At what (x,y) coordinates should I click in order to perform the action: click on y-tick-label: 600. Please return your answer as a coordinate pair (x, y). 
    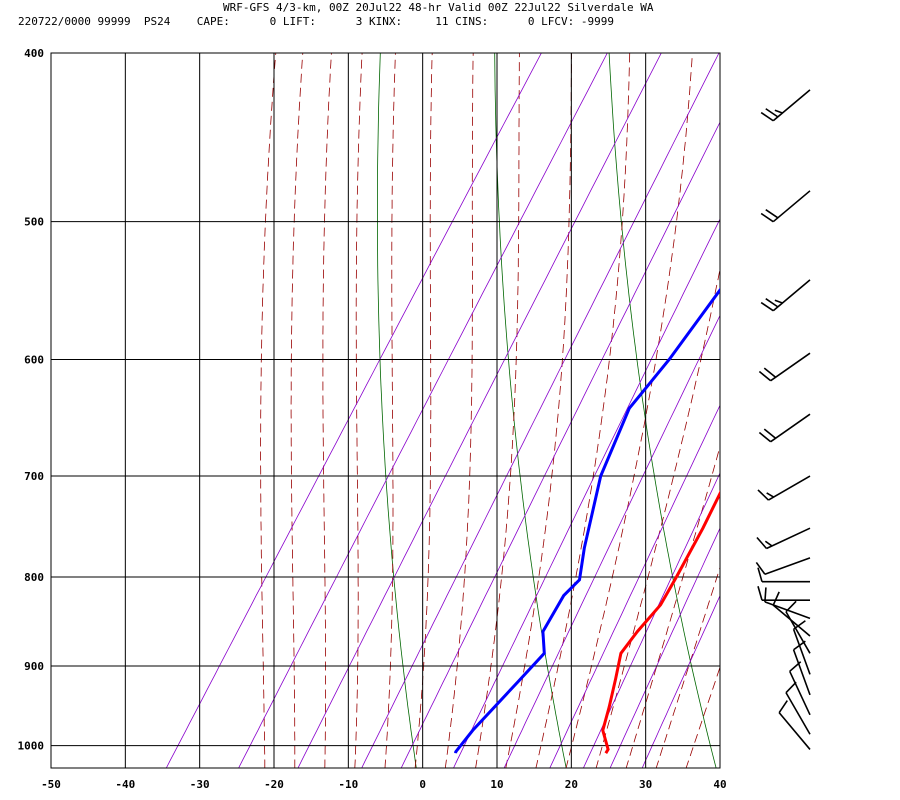
    Looking at the image, I should click on (34, 360).